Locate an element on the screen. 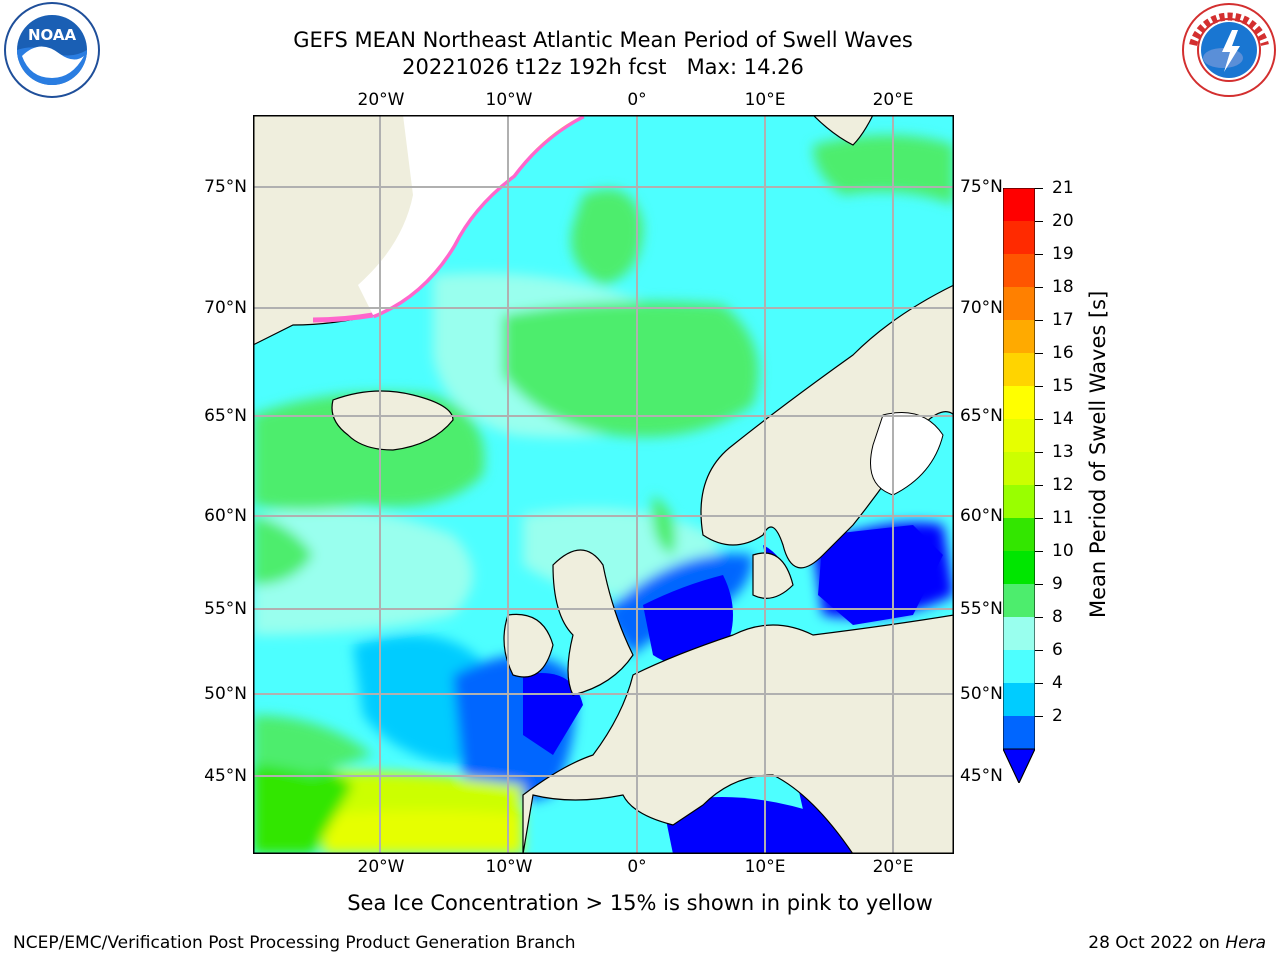 The height and width of the screenshot is (960, 1280). lat-tick-left: 65°N is located at coordinates (225, 416).